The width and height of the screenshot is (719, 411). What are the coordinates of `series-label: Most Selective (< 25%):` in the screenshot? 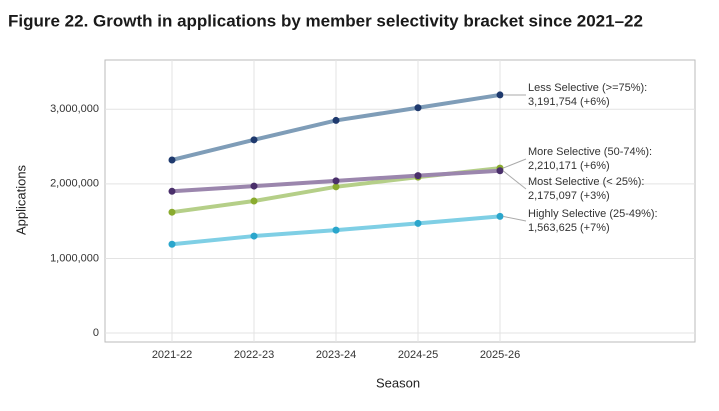 It's located at (586, 182).